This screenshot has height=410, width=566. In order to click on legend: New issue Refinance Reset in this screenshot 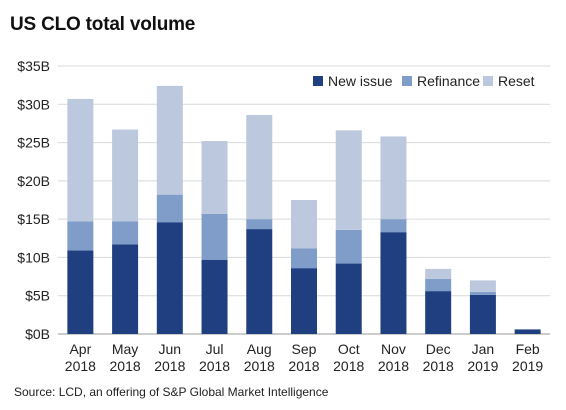, I will do `click(424, 81)`.